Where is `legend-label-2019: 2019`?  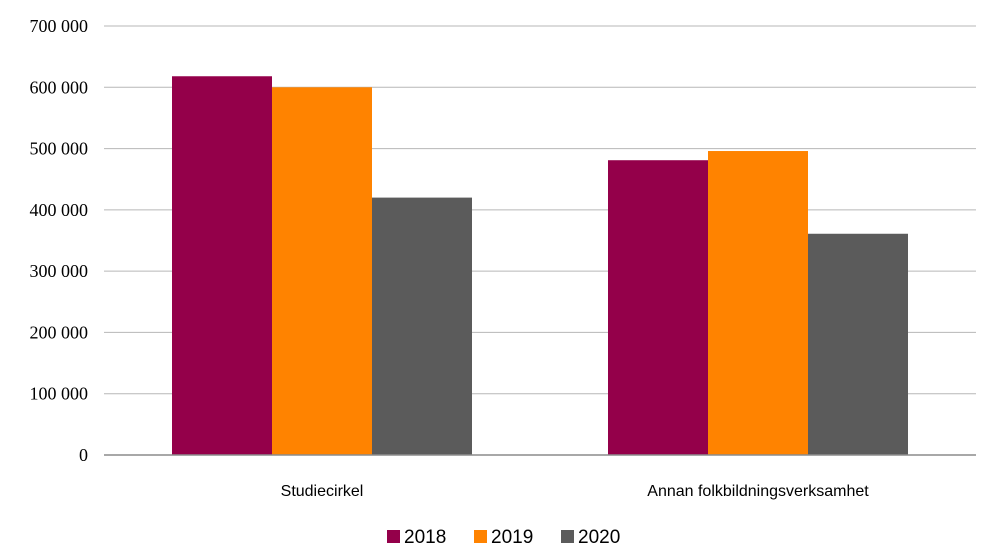
legend-label-2019: 2019 is located at coordinates (512, 537).